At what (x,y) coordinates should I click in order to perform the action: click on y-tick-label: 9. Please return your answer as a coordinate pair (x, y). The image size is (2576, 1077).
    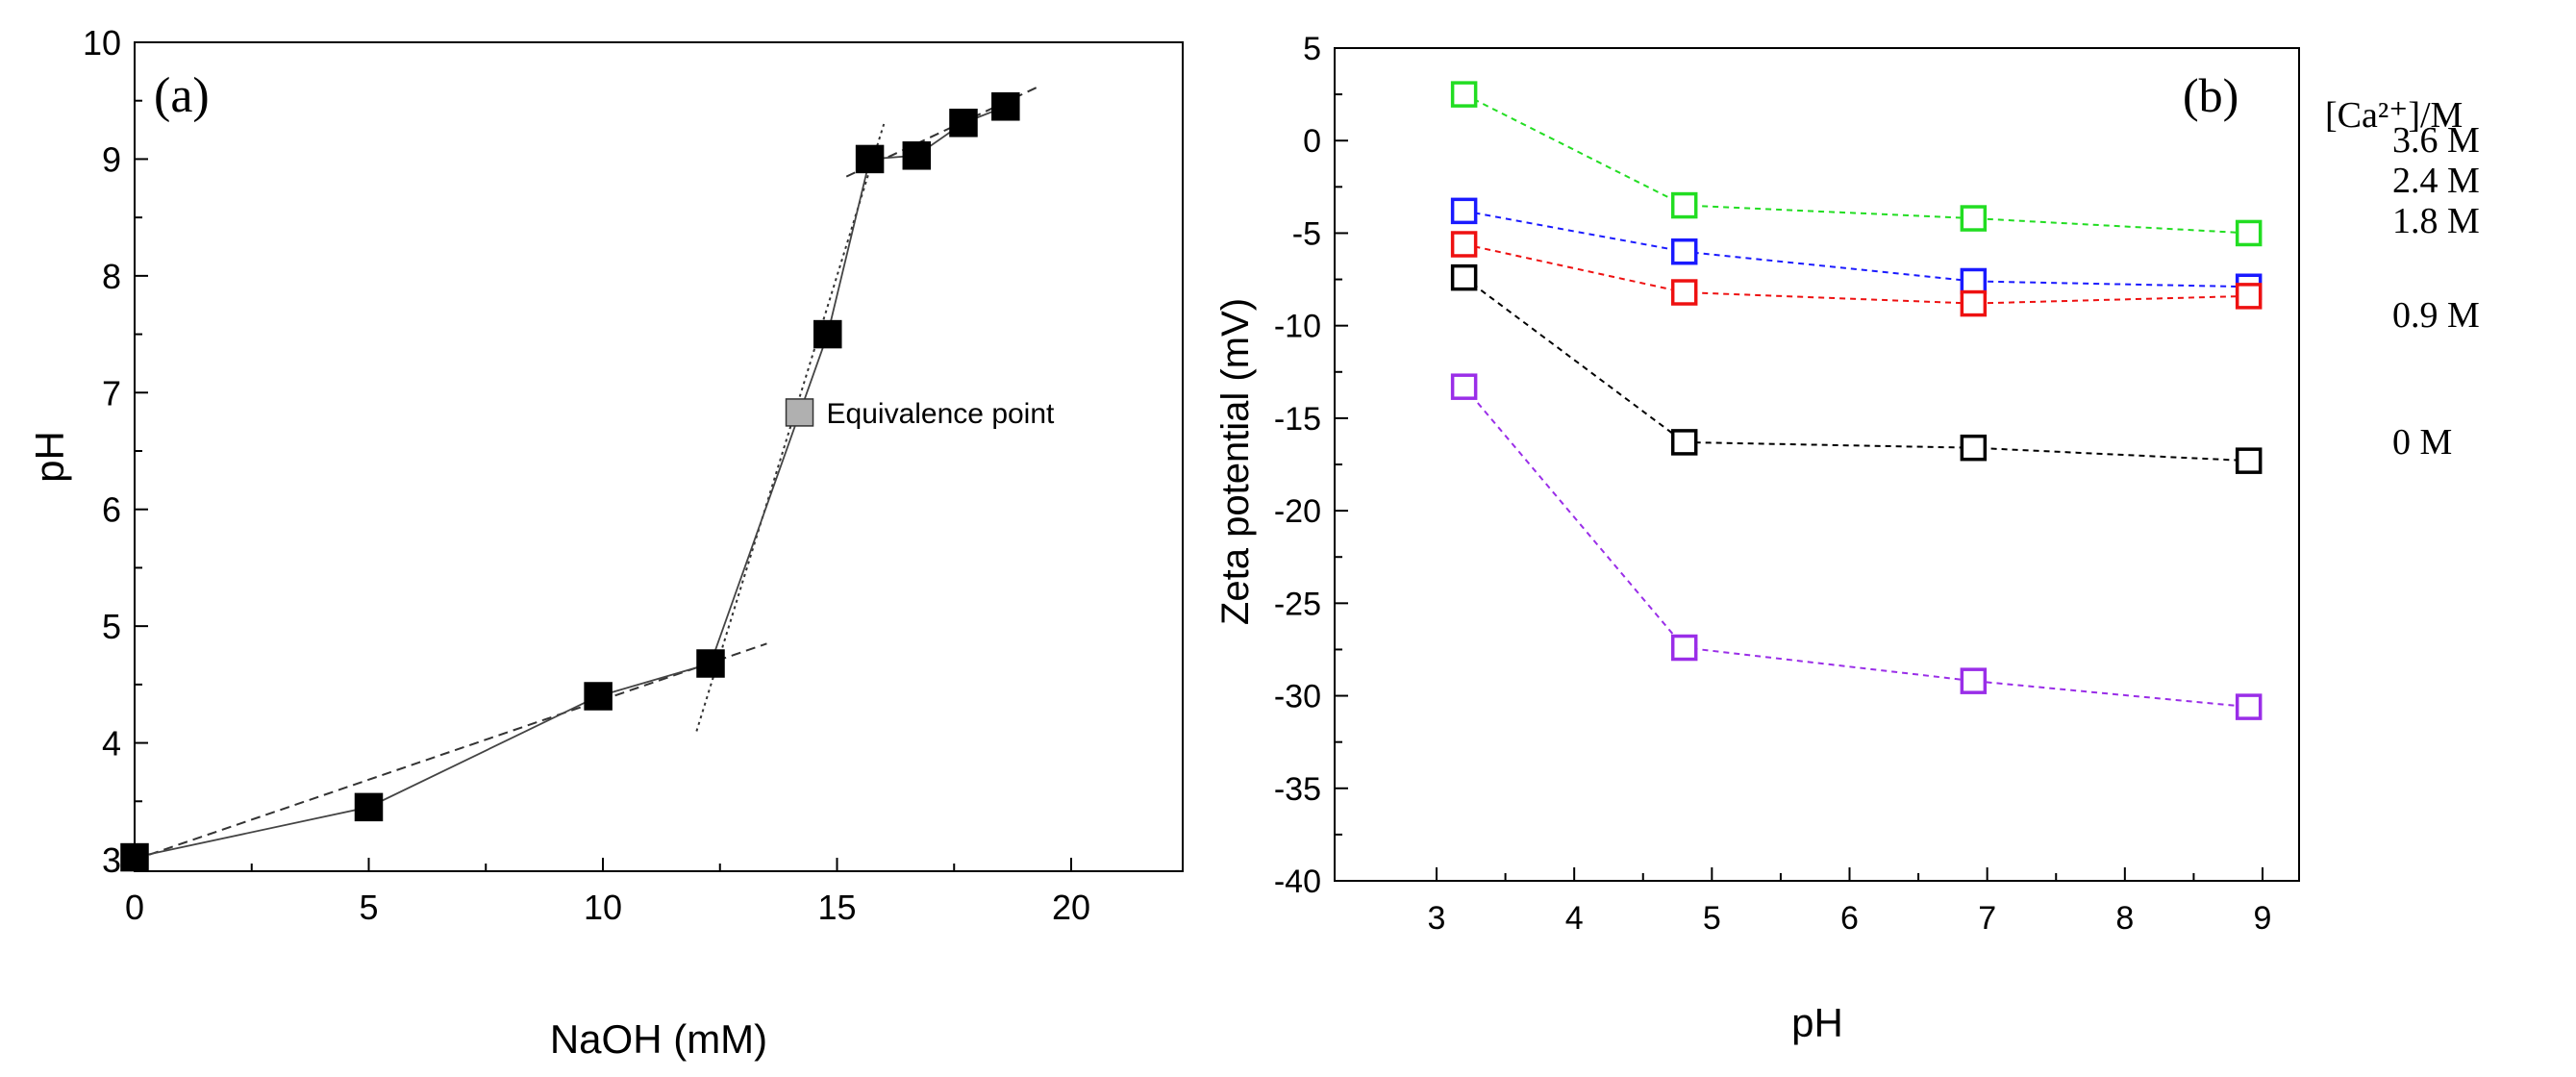
    Looking at the image, I should click on (111, 159).